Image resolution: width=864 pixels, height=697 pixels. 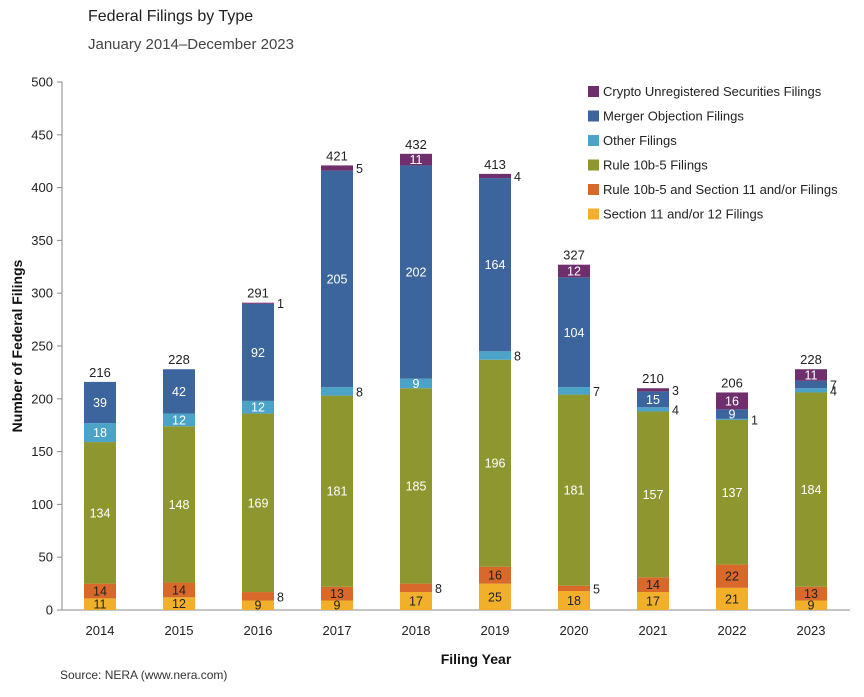 What do you see at coordinates (42, 187) in the screenshot?
I see `y-tick-label: 400` at bounding box center [42, 187].